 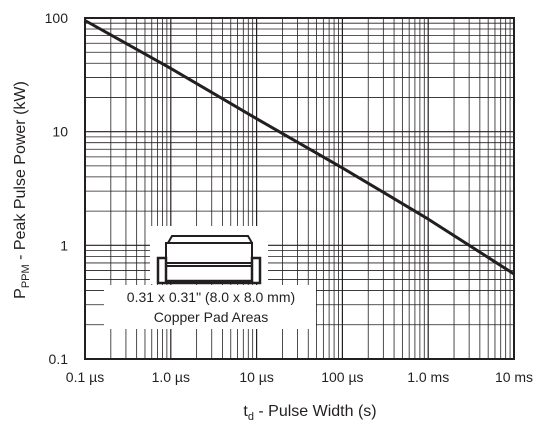 What do you see at coordinates (342, 377) in the screenshot?
I see `x-tick-label: 100 µs` at bounding box center [342, 377].